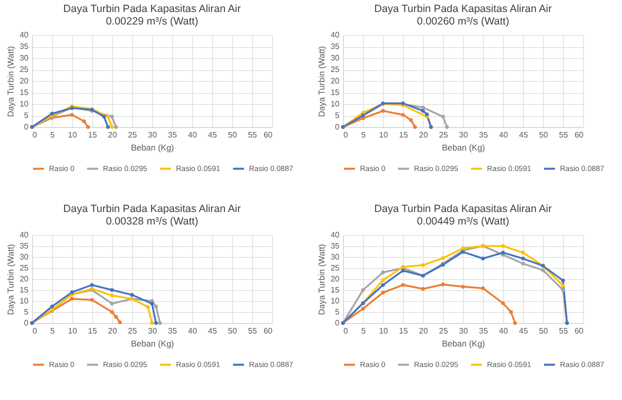  Describe the element at coordinates (173, 135) in the screenshot. I see `x-tick-label: 35` at that location.